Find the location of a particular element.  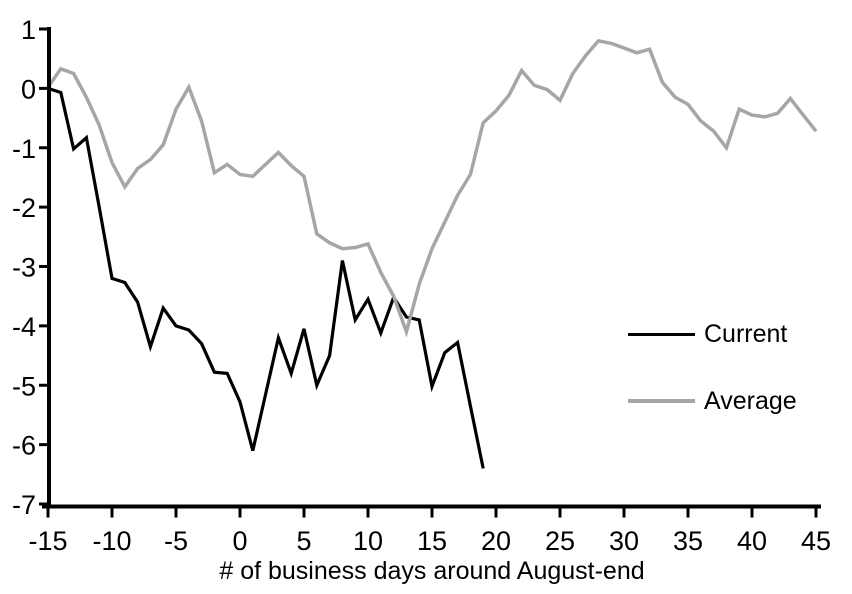

legend-item-current: Current is located at coordinates (707, 334).